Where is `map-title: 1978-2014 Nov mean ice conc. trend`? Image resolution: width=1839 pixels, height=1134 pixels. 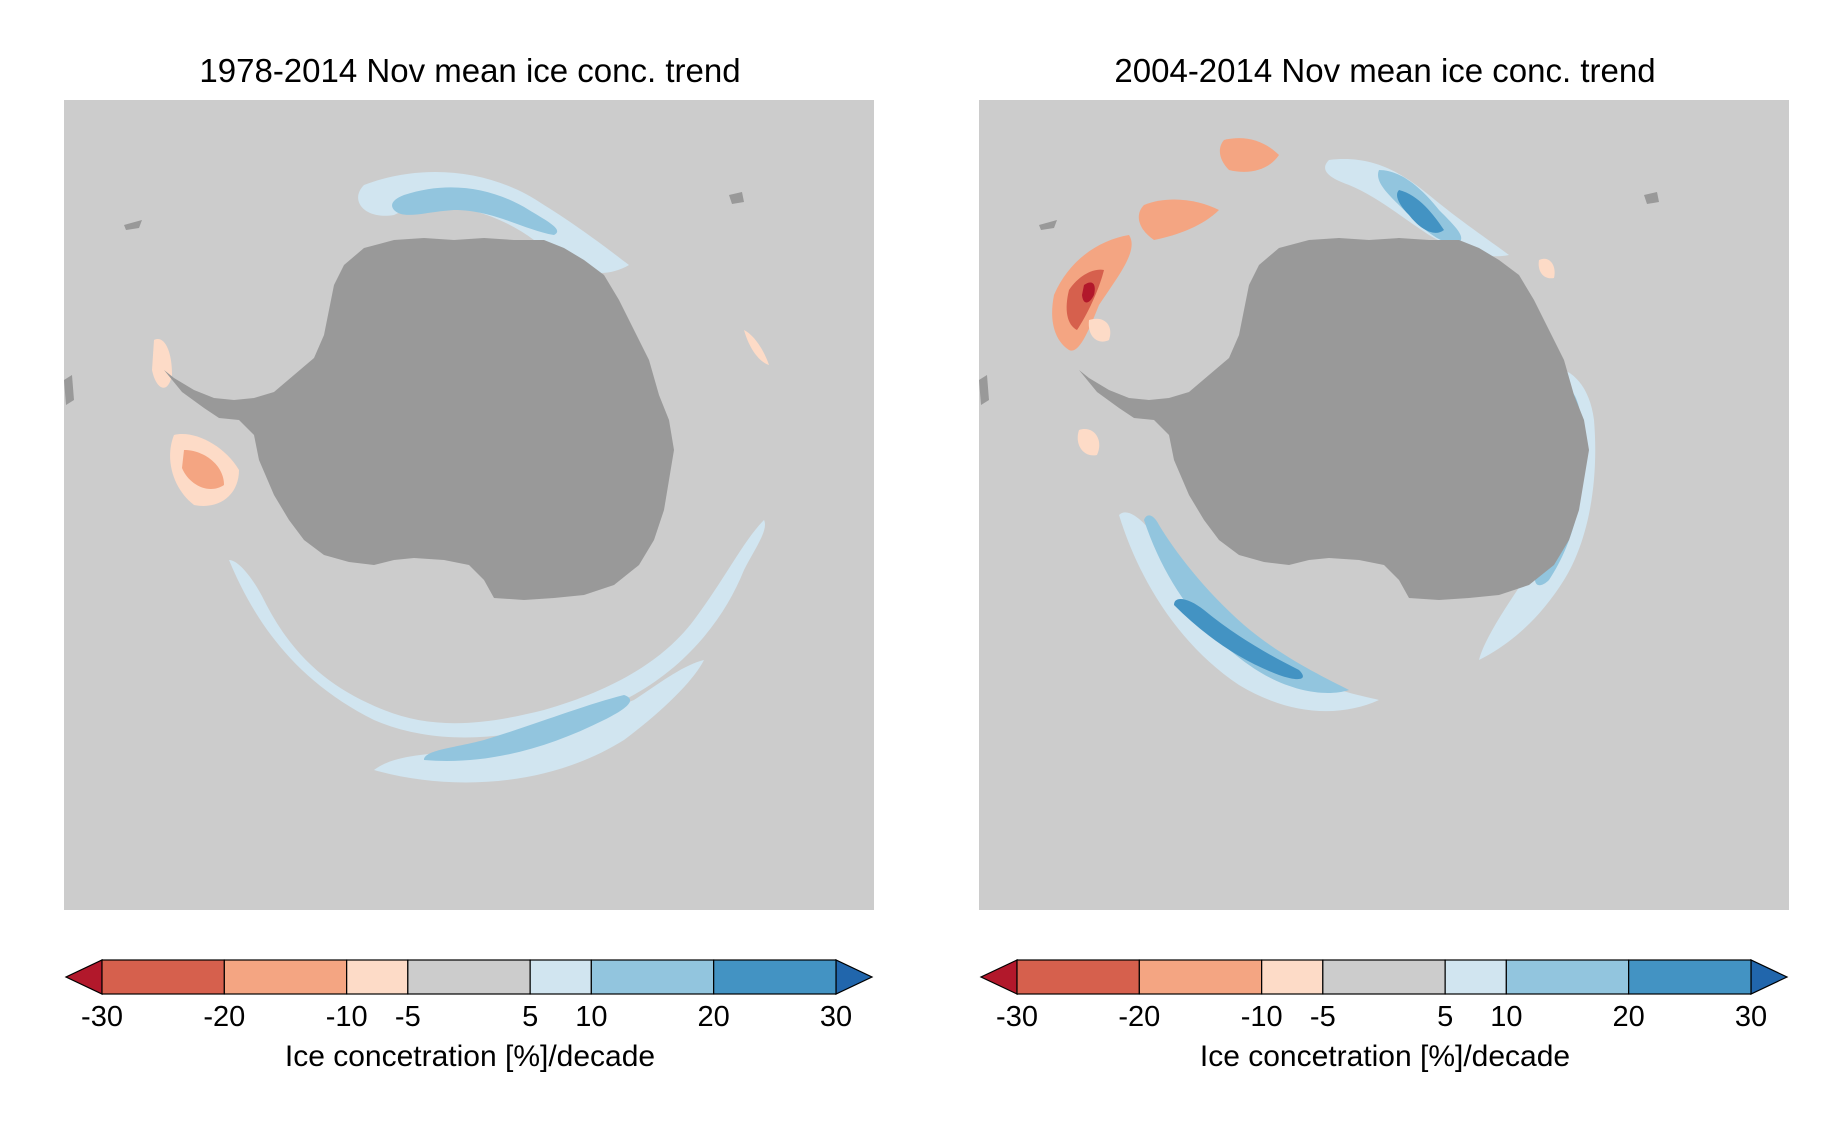 map-title: 1978-2014 Nov mean ice conc. trend is located at coordinates (470, 70).